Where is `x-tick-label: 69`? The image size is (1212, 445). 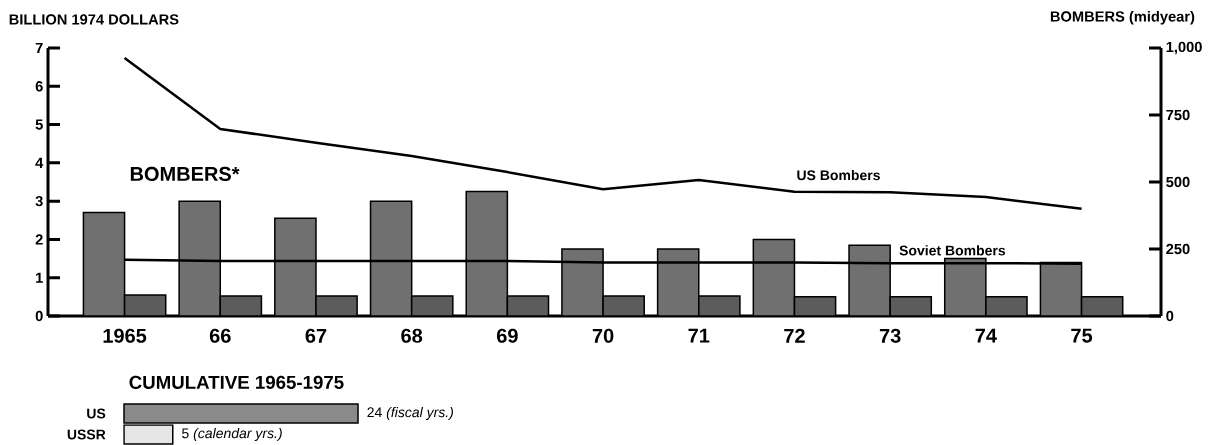 x-tick-label: 69 is located at coordinates (507, 335).